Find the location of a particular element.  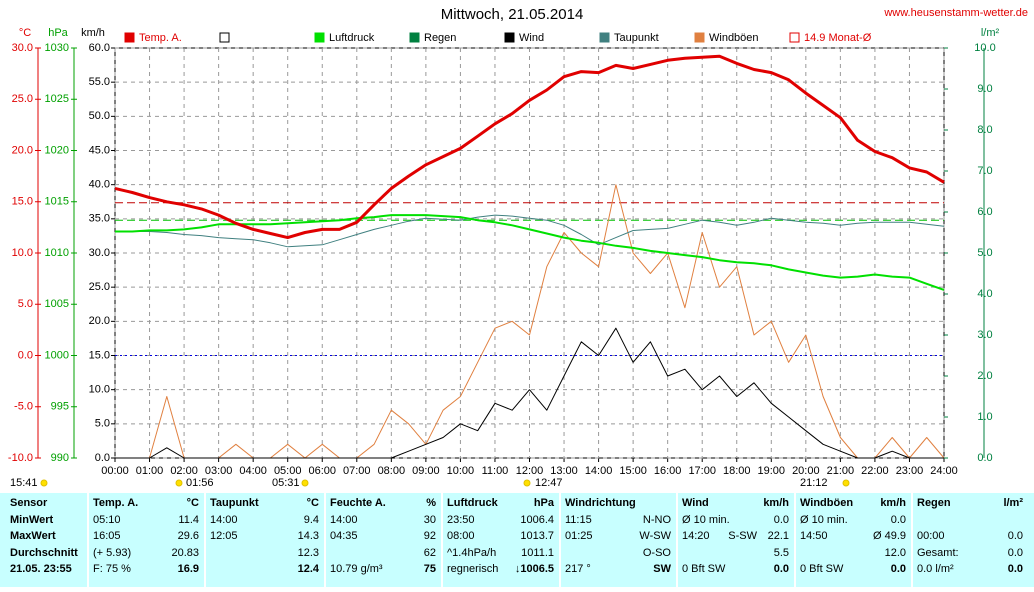

table-cell: 1006.4 is located at coordinates (537, 520).